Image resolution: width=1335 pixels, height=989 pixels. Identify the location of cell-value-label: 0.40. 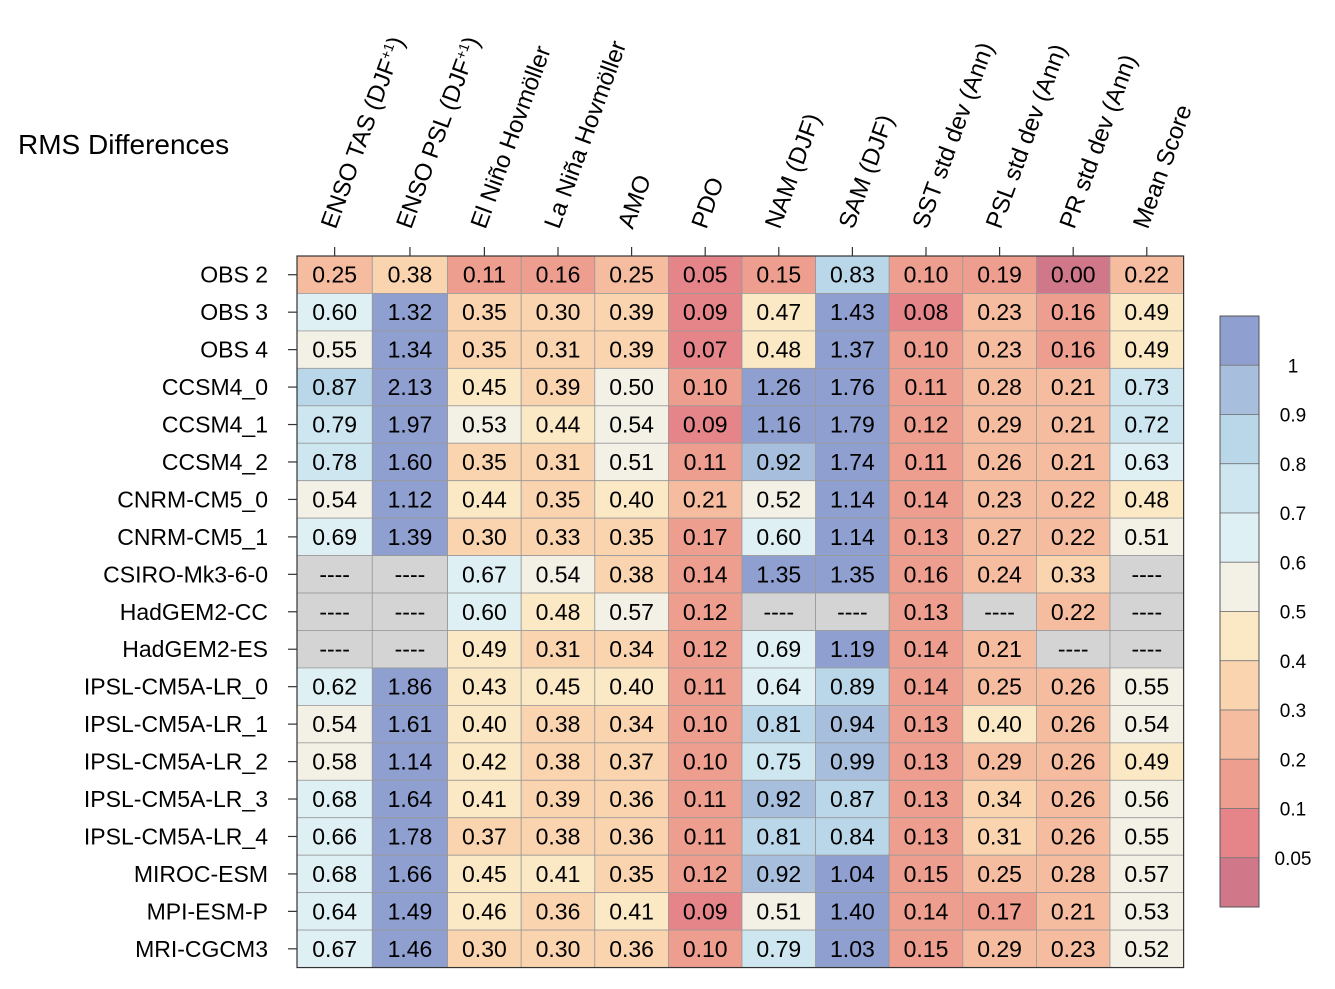
(631, 499).